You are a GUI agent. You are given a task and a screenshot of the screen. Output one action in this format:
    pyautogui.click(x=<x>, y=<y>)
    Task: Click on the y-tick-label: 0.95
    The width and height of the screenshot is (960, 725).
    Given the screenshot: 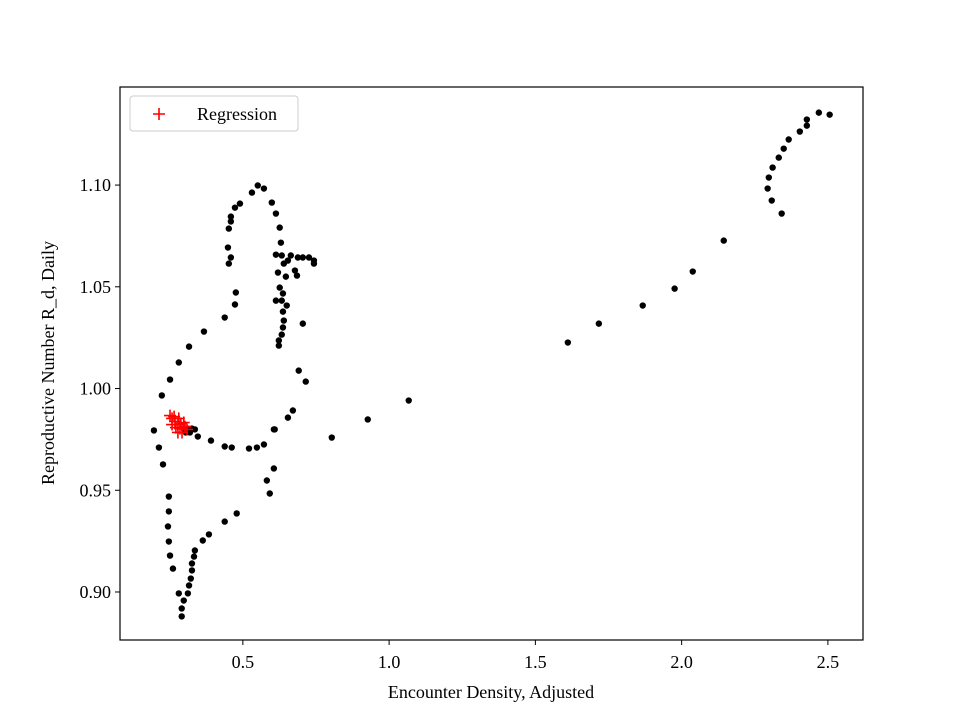 What is the action you would take?
    pyautogui.click(x=96, y=490)
    